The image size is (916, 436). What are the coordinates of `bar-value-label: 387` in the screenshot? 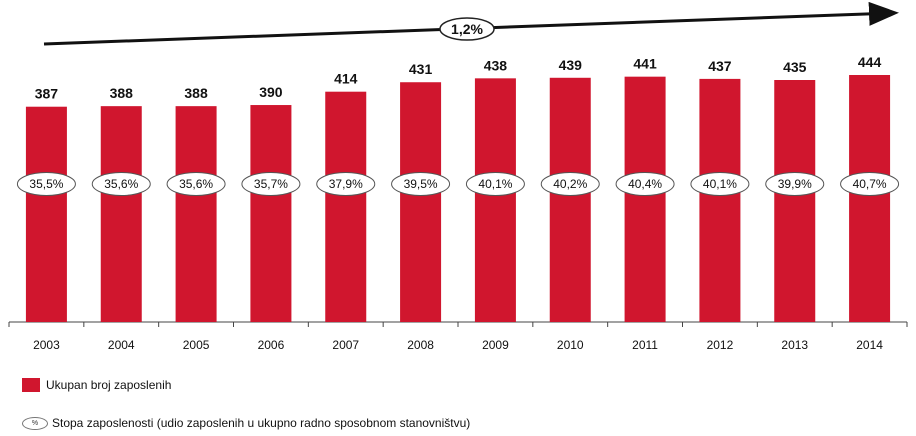 It's located at (47, 94).